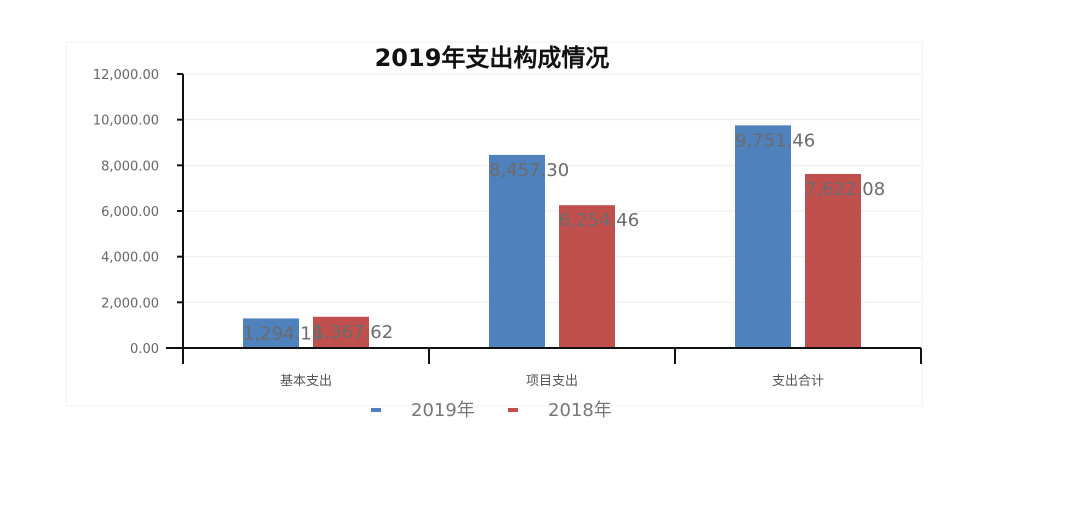 The height and width of the screenshot is (516, 1080). Describe the element at coordinates (353, 332) in the screenshot. I see `data-label: 1,367.62` at that location.